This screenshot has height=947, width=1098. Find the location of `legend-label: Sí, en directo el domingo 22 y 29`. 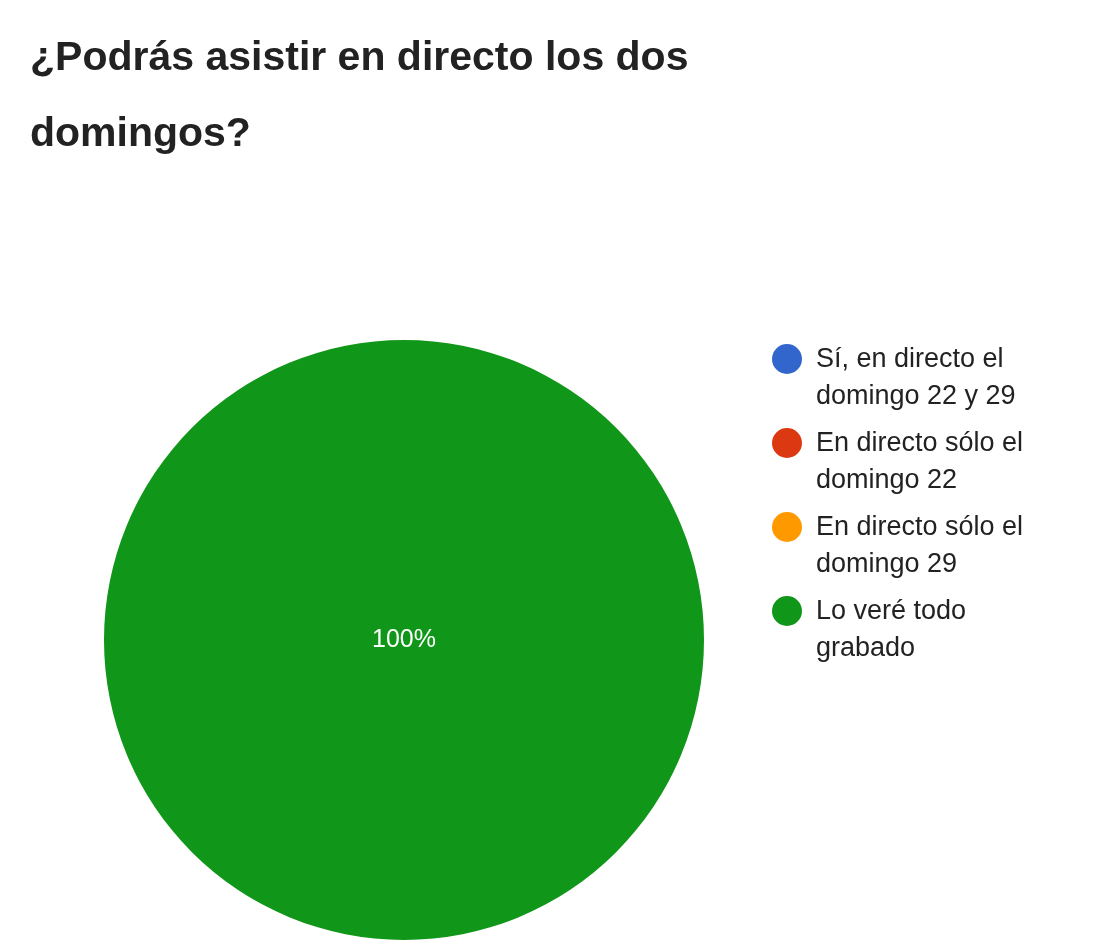

legend-label: Sí, en directo el domingo 22 y 29 is located at coordinates (916, 377).